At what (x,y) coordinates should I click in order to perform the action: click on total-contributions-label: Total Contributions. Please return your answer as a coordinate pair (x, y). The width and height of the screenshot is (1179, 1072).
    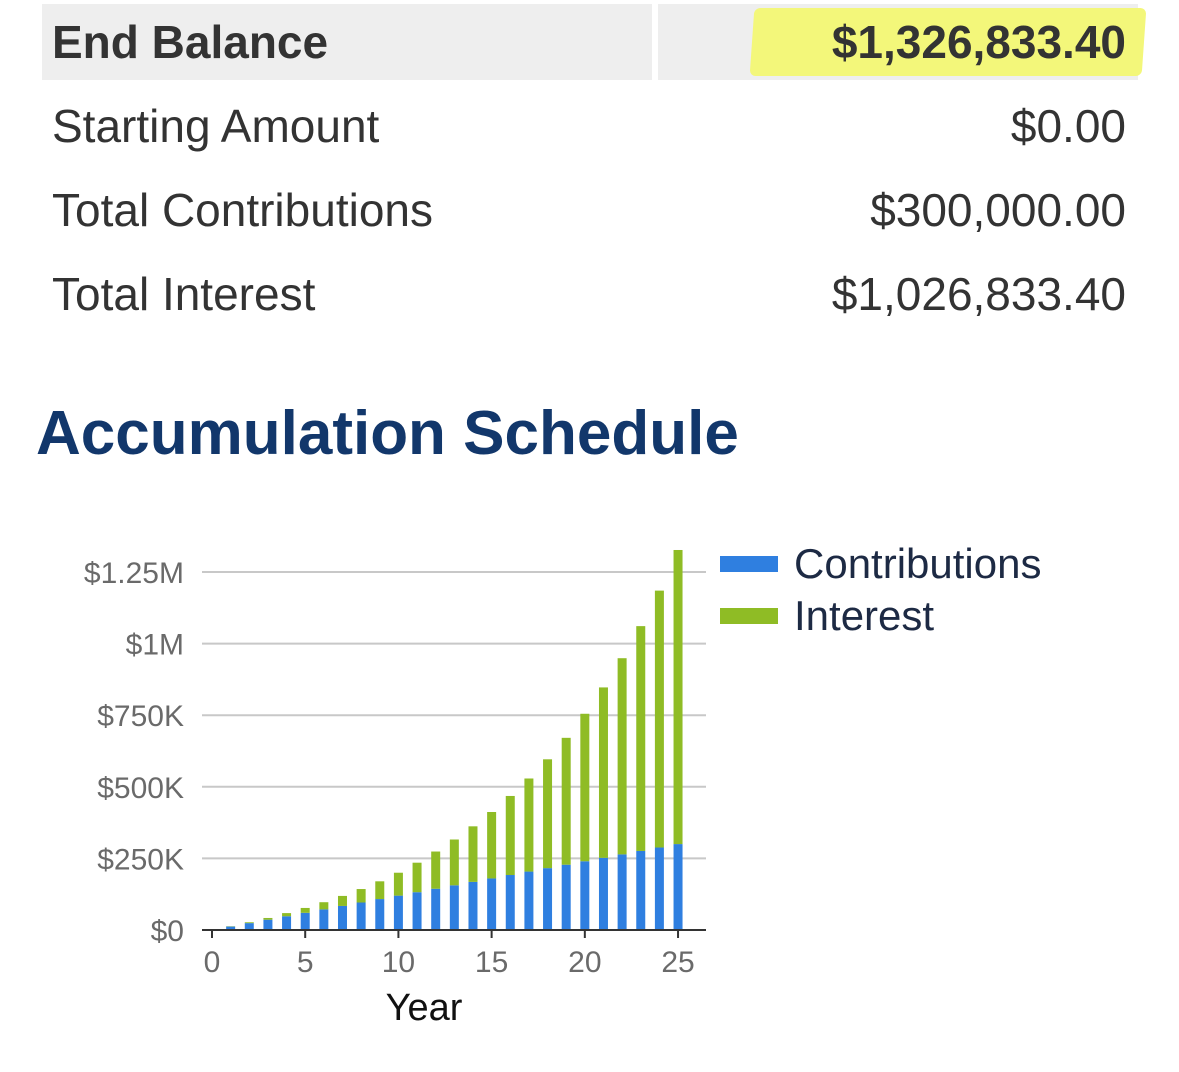
    Looking at the image, I should click on (242, 210).